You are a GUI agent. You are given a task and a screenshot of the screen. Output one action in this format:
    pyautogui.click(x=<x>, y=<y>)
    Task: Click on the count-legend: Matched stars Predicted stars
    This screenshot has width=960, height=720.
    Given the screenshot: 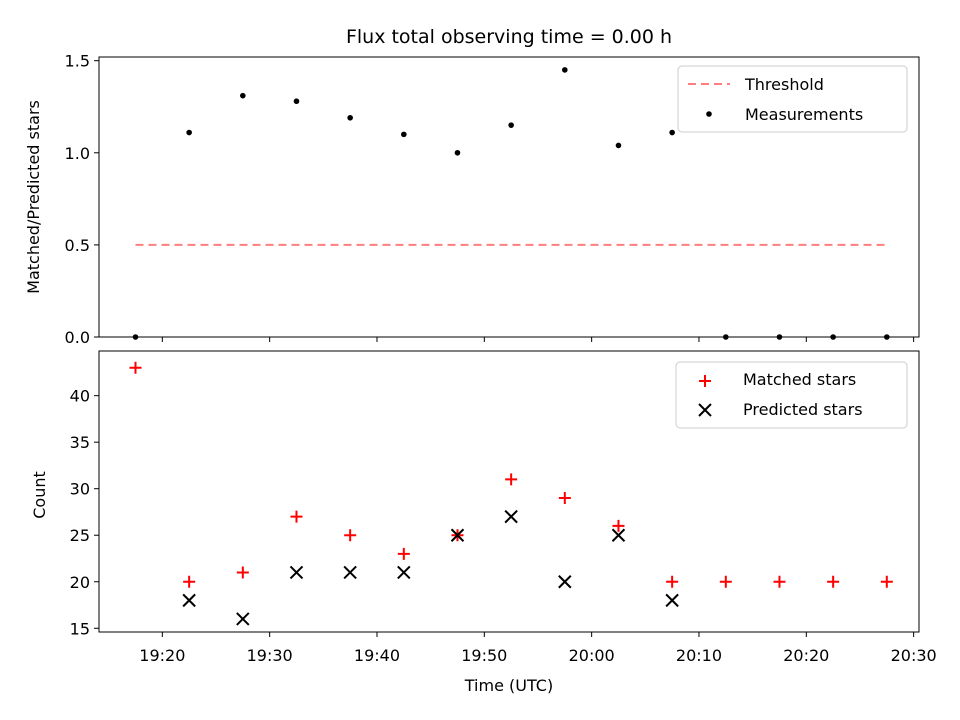 What is the action you would take?
    pyautogui.click(x=791, y=395)
    